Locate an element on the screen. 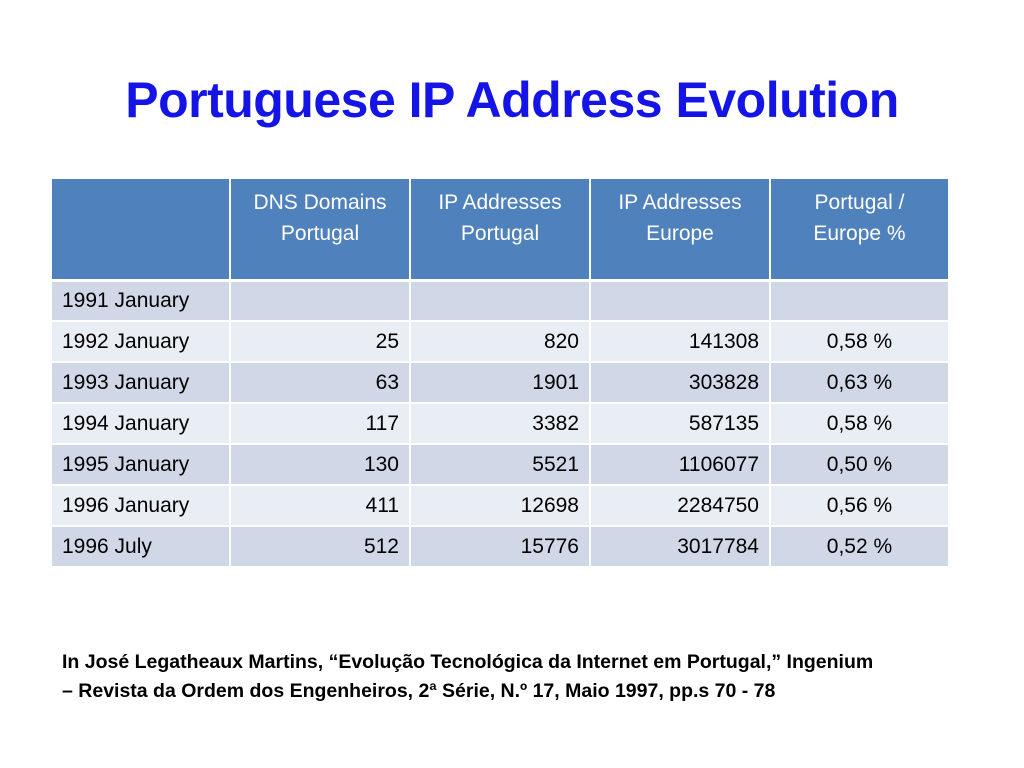 This screenshot has width=1024, height=768. table-row: 1994 January 117 3382 587135 0,58 % is located at coordinates (500, 424).